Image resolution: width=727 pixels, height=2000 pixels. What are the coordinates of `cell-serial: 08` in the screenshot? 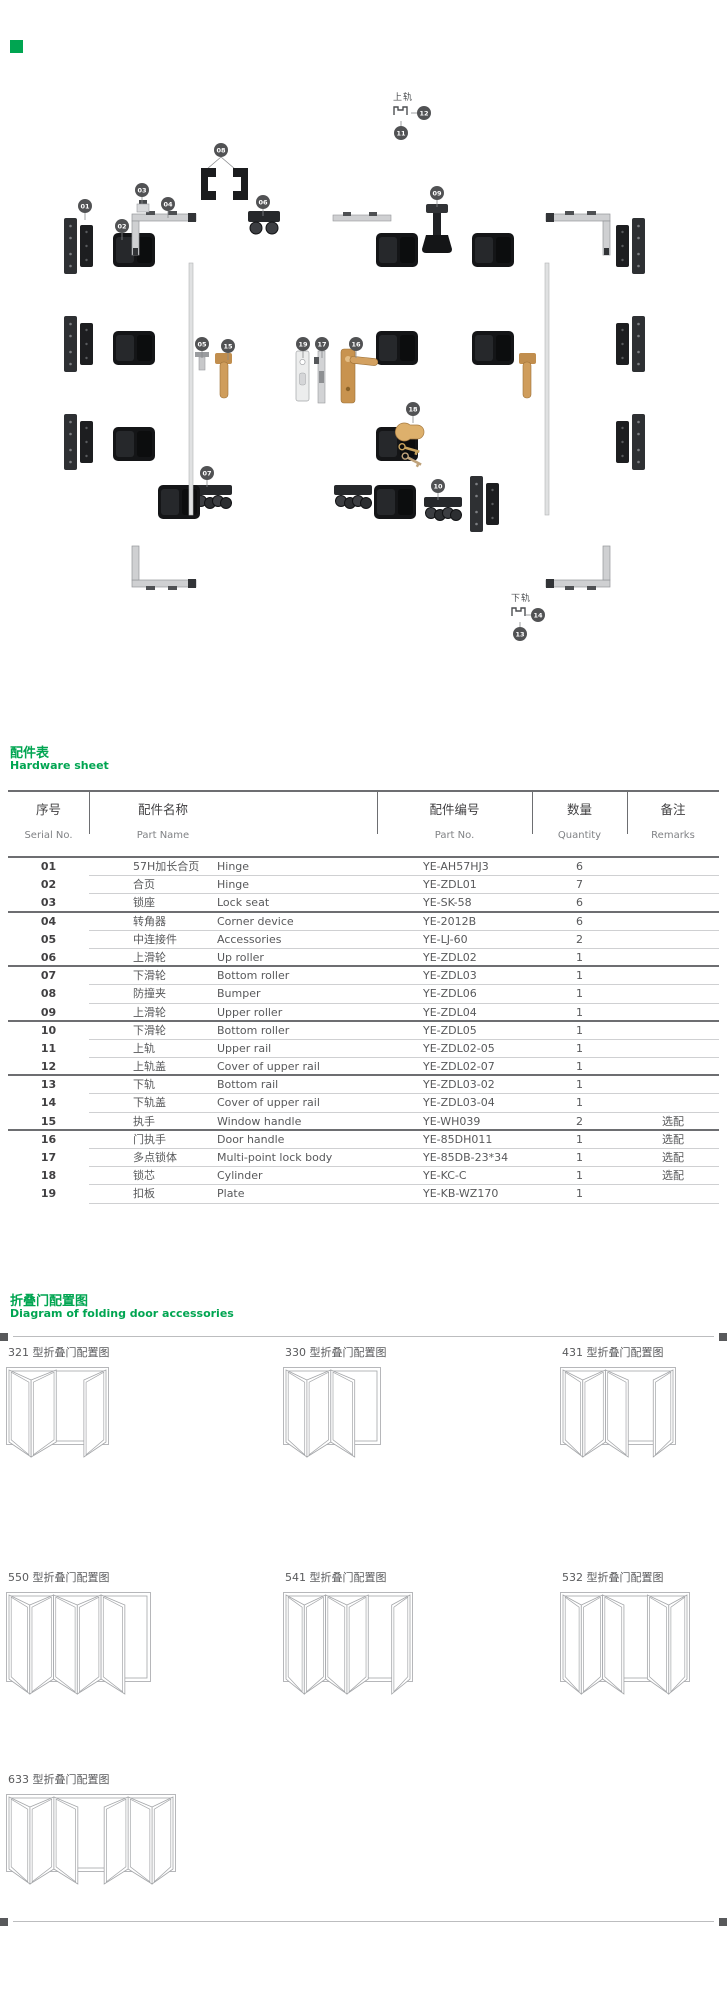 It's located at (48, 994).